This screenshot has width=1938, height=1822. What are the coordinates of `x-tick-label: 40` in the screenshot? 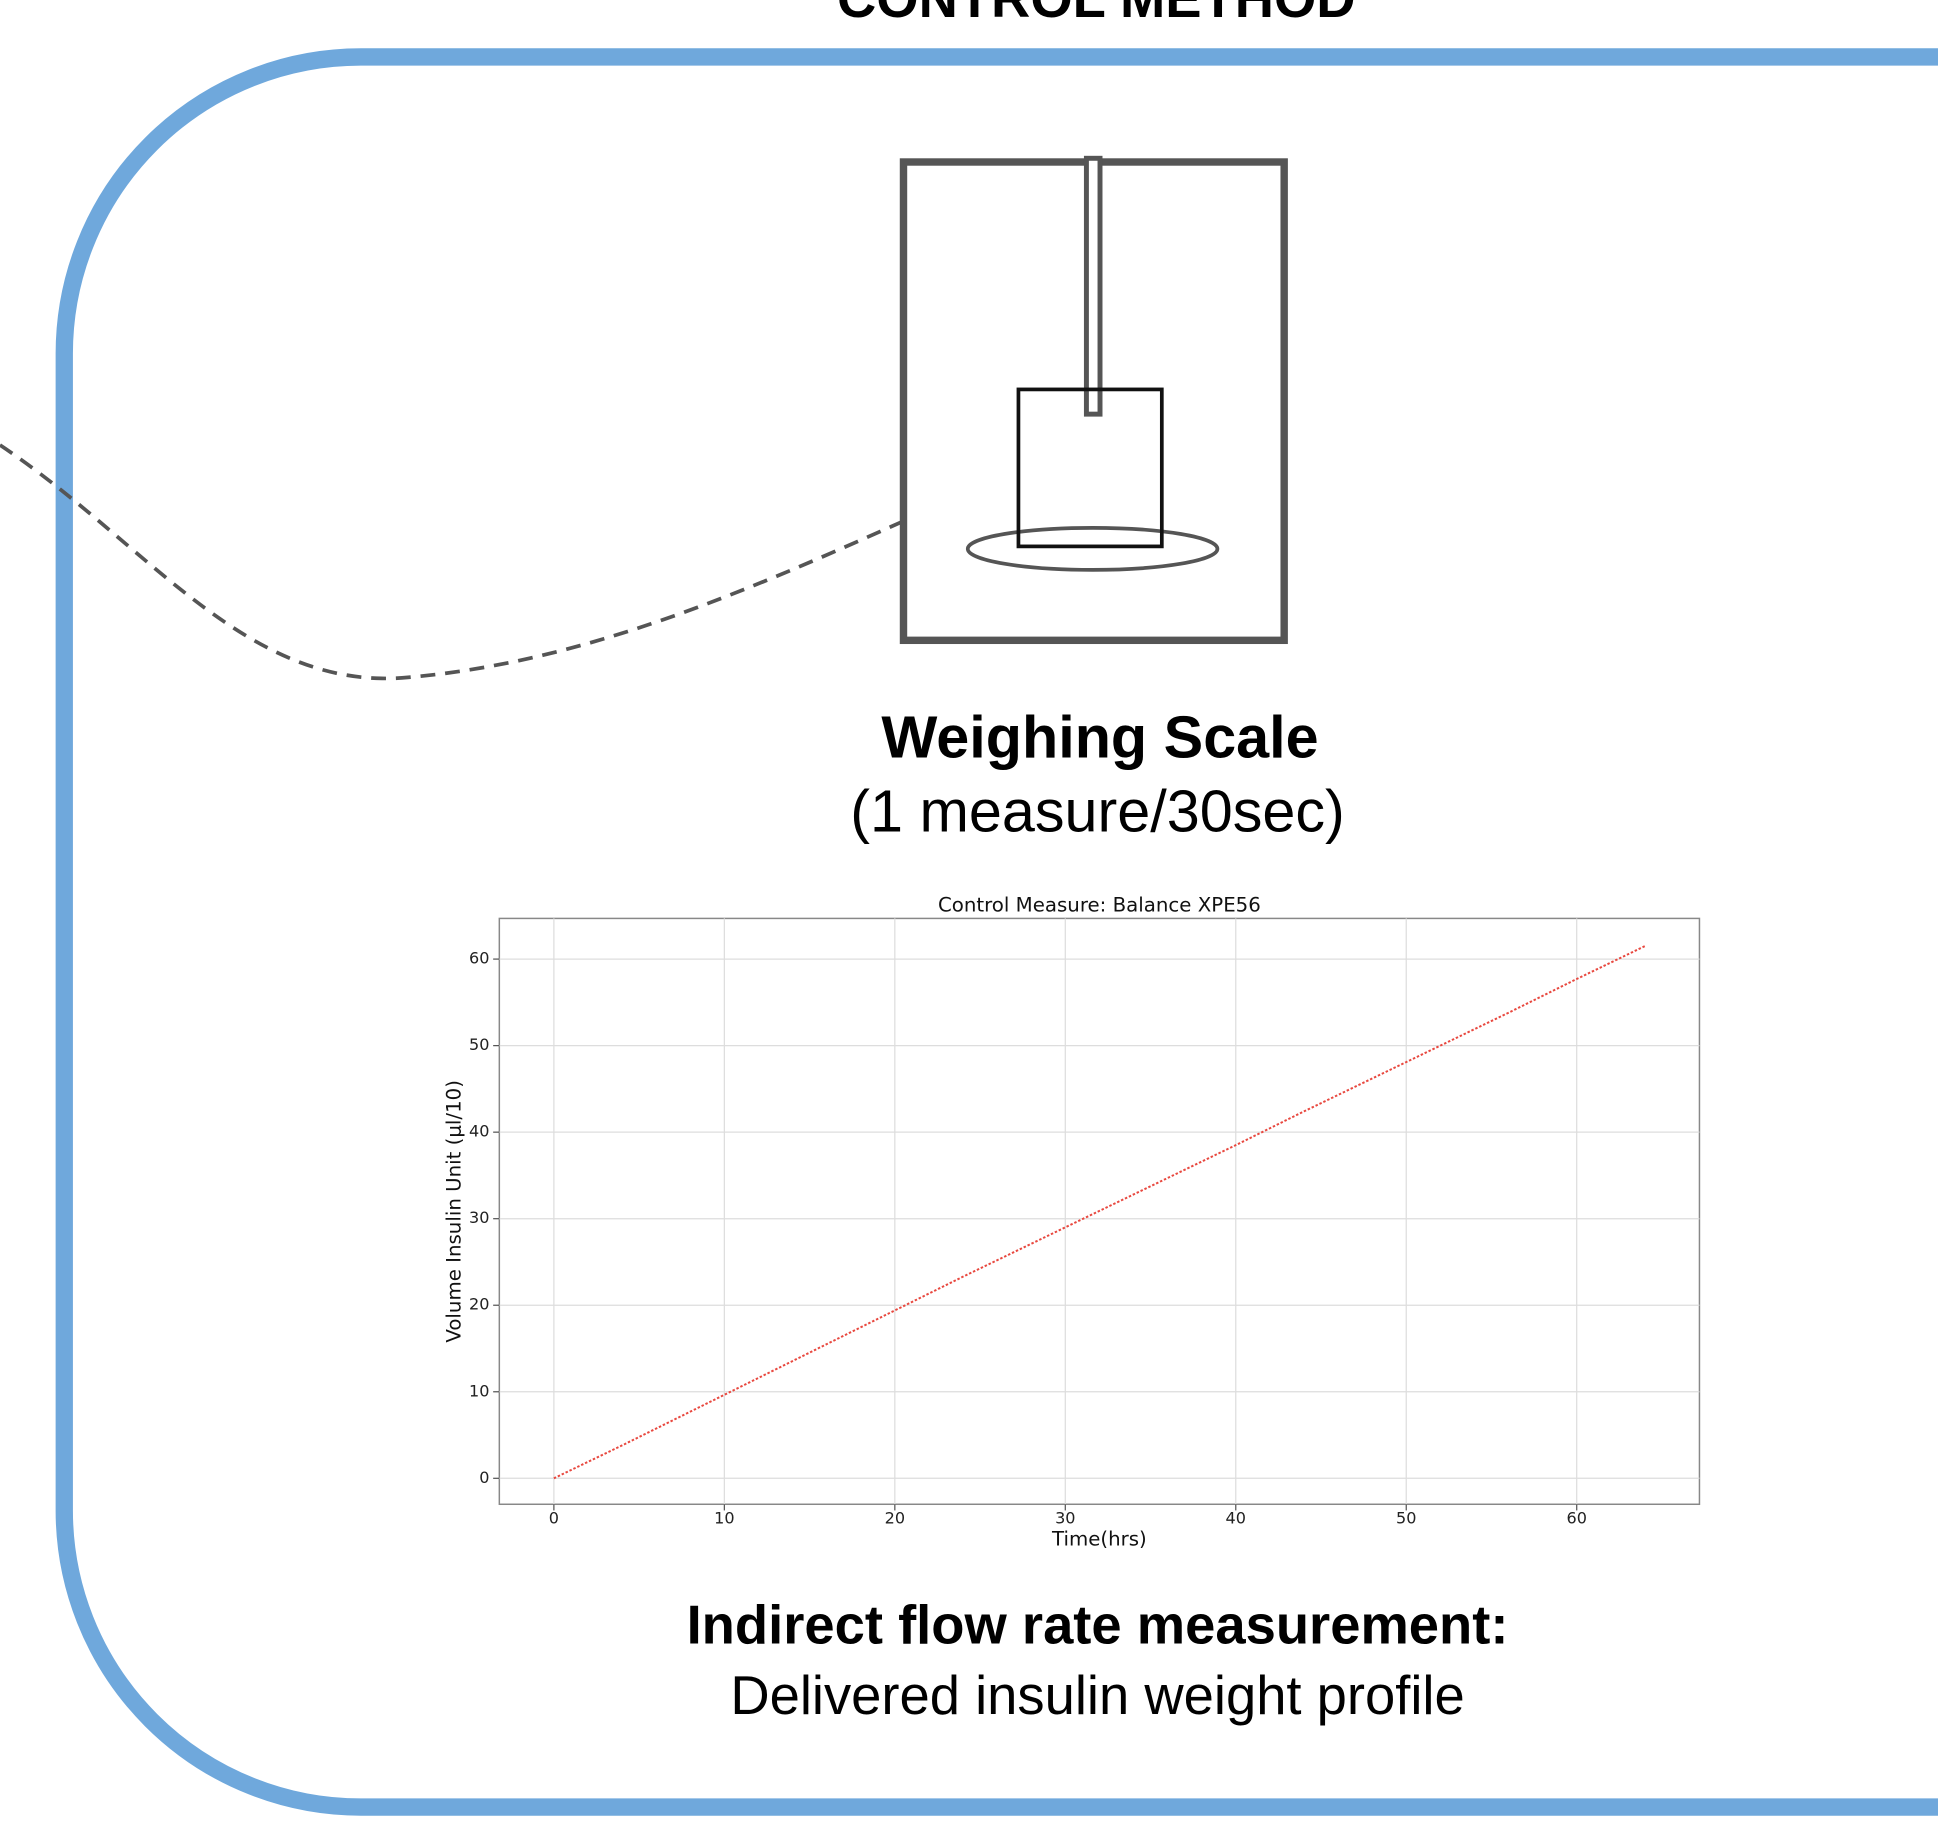 It's located at (1236, 1518).